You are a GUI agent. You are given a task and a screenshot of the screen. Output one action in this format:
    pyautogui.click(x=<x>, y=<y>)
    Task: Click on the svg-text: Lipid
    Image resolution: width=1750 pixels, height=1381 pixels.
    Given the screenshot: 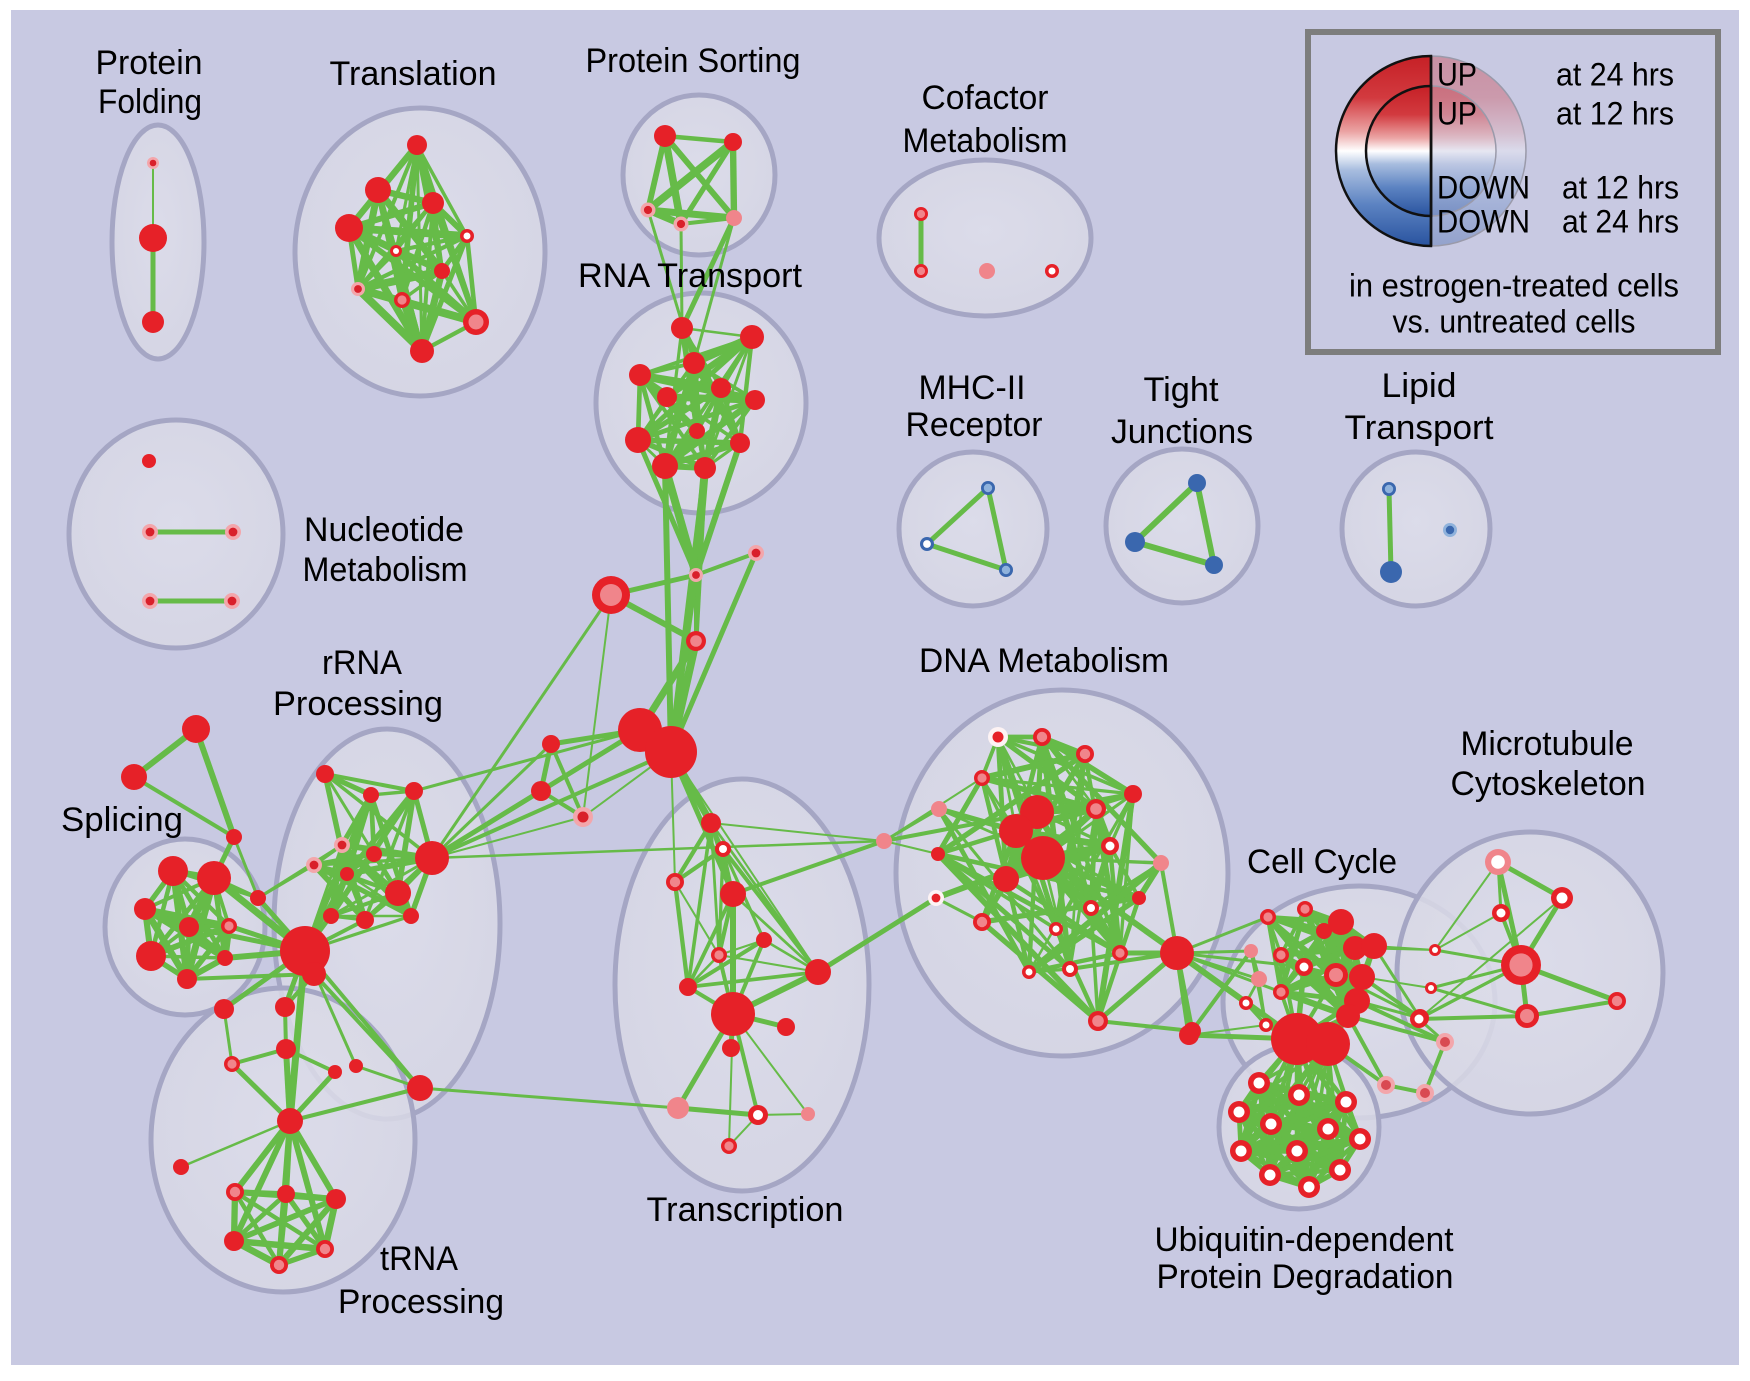 What is the action you would take?
    pyautogui.click(x=1419, y=386)
    